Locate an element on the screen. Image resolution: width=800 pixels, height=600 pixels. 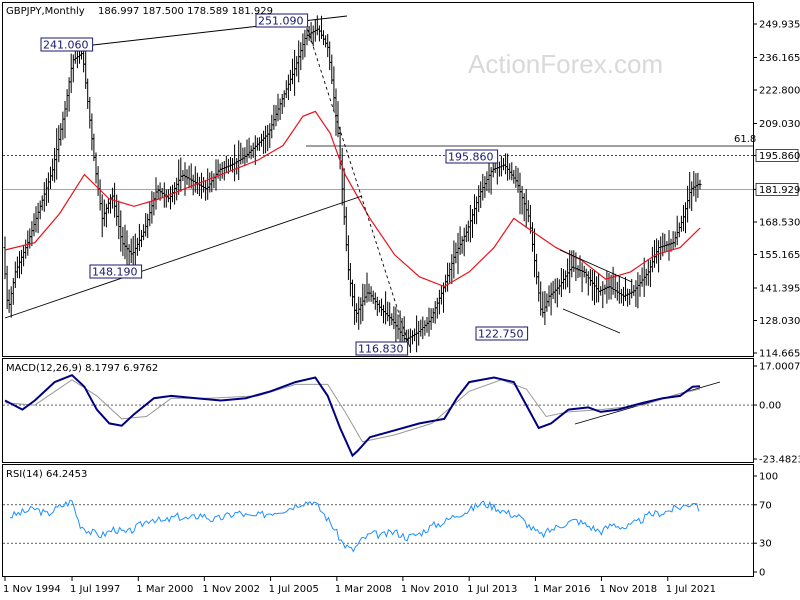
price-y-tick-label: 128.030 is located at coordinates (779, 321).